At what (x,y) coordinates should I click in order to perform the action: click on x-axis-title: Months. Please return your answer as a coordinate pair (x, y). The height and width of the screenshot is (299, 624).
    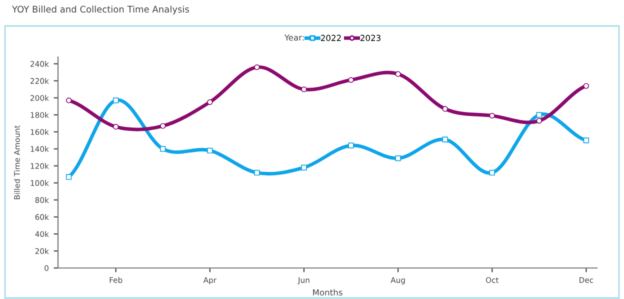
    Looking at the image, I should click on (327, 292).